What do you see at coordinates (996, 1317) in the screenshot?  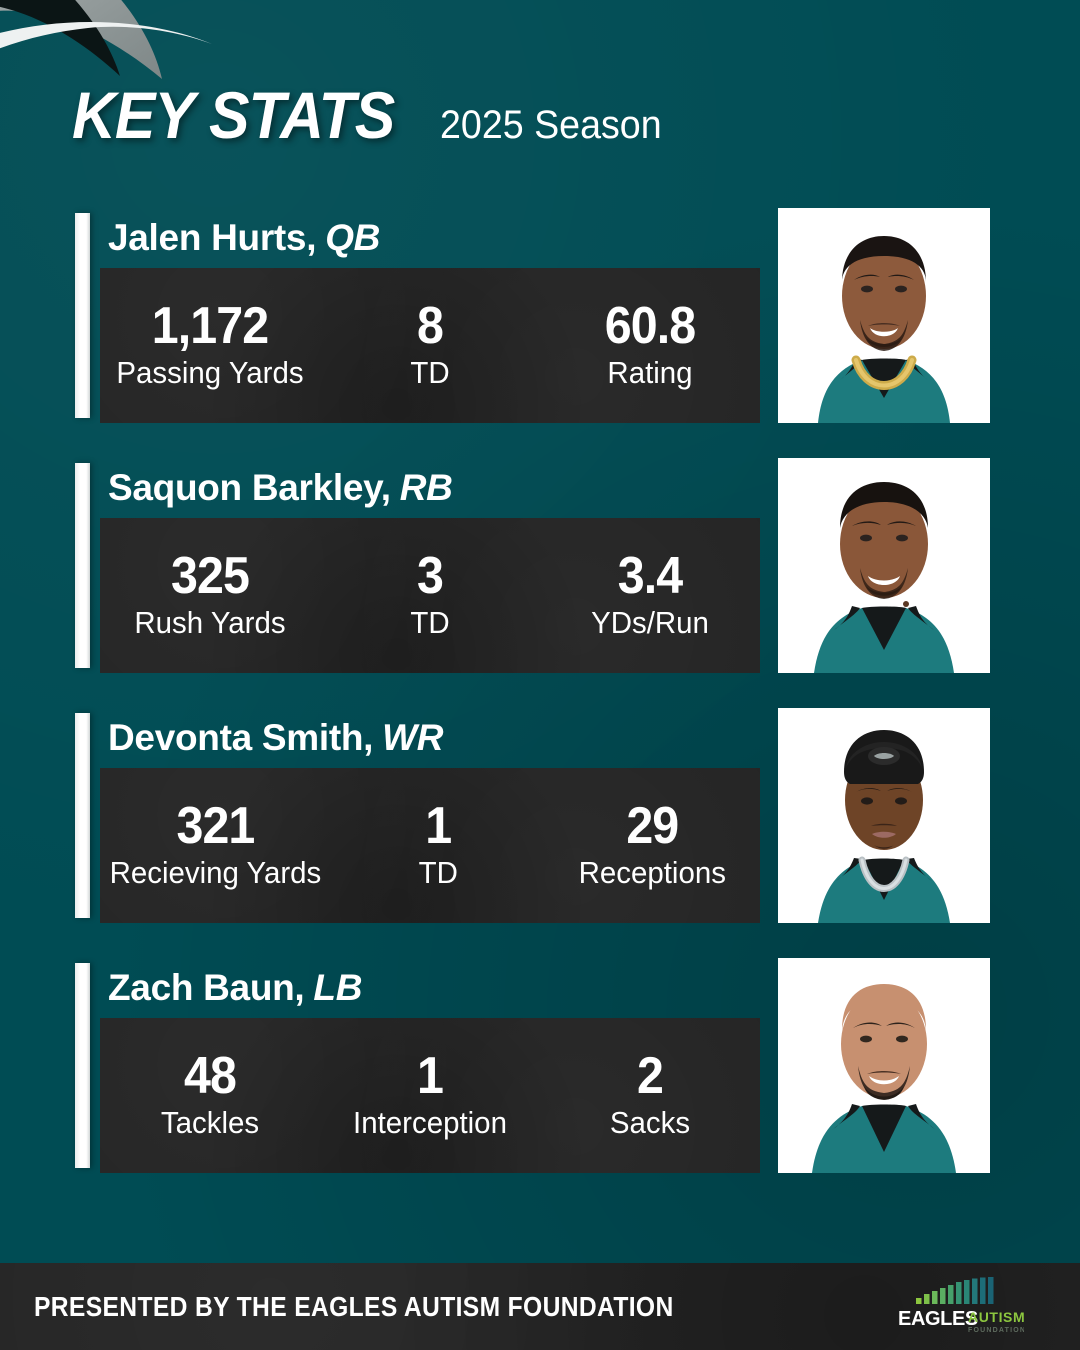 I see `svg-text: AUTISM` at bounding box center [996, 1317].